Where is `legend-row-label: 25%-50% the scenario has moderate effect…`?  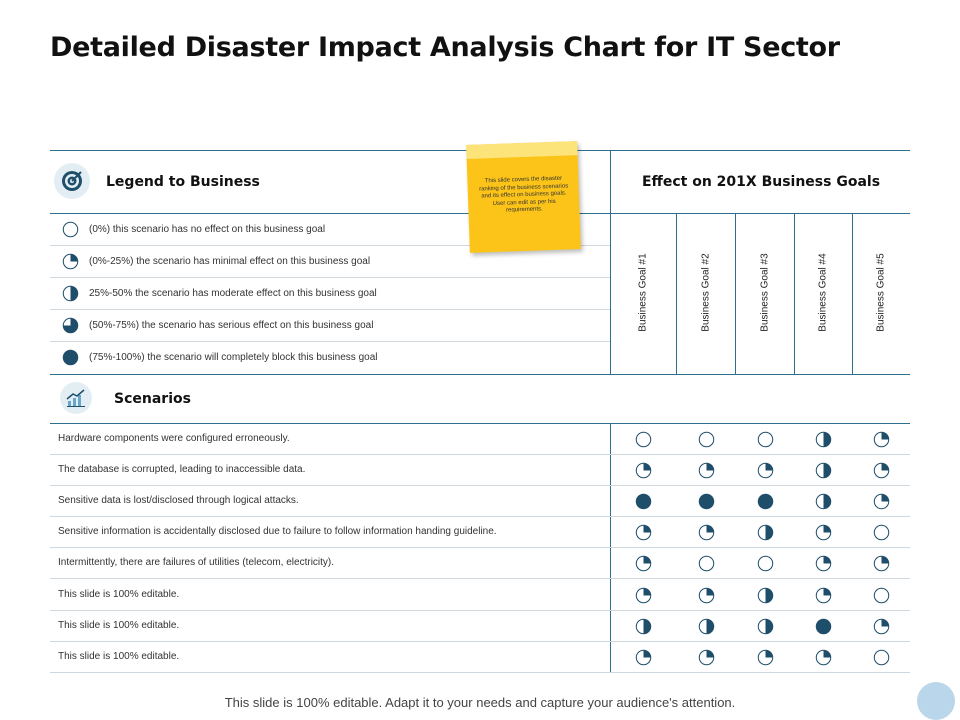 legend-row-label: 25%-50% the scenario has moderate effect… is located at coordinates (233, 293).